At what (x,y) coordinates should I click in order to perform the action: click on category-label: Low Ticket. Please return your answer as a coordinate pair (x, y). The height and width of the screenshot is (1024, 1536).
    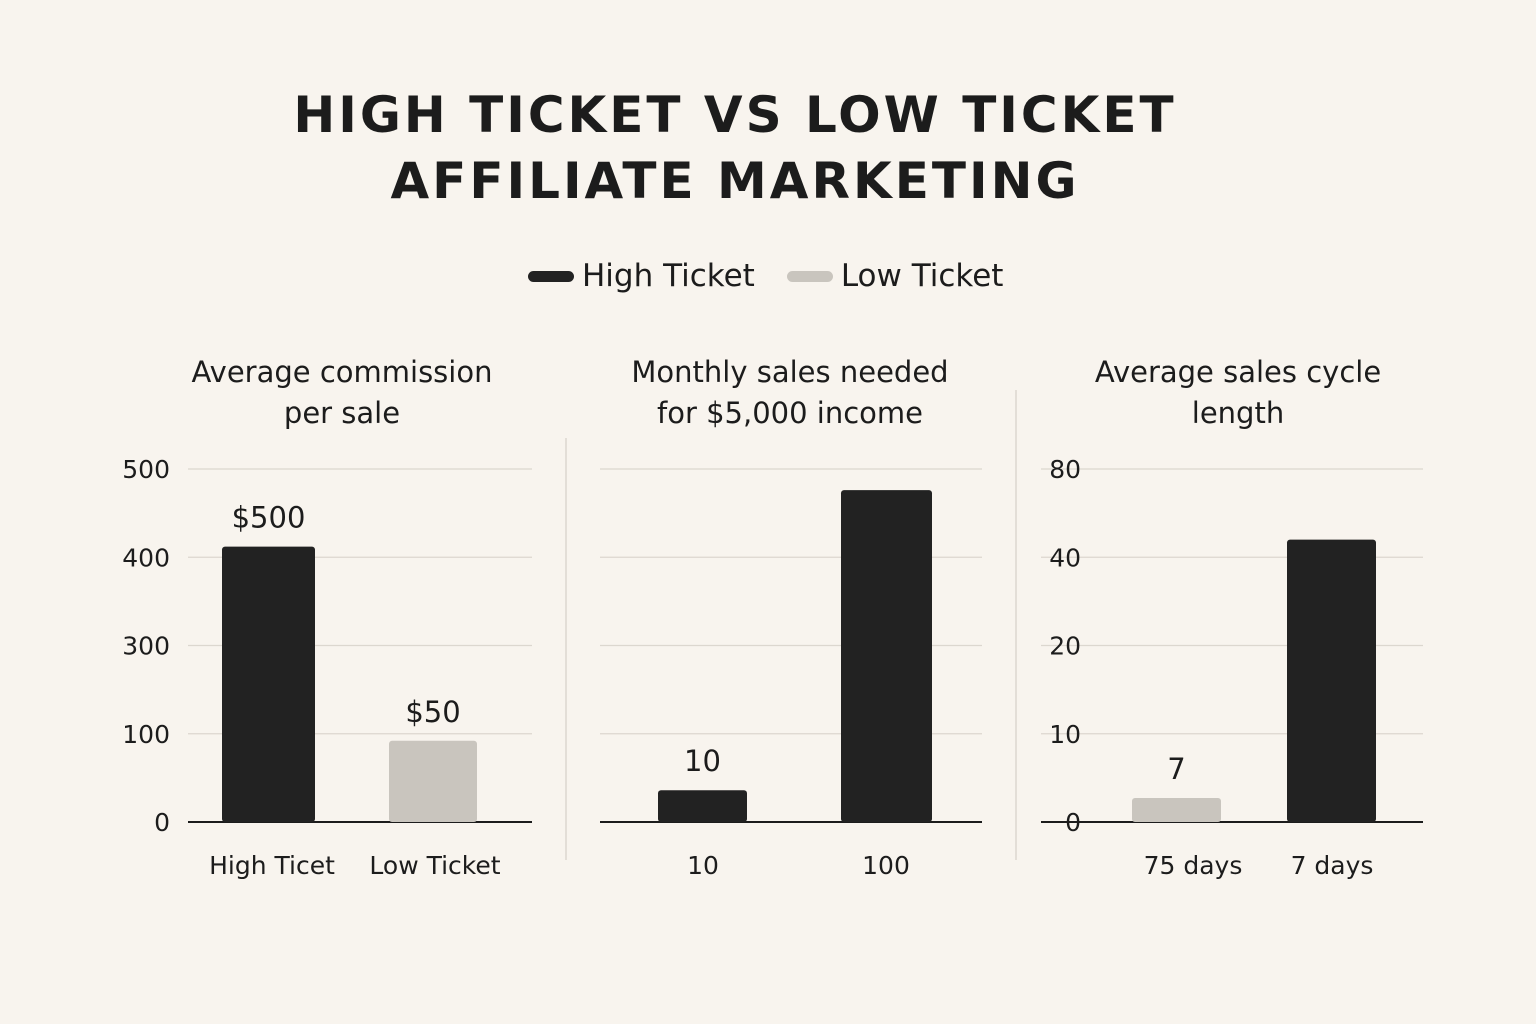
    Looking at the image, I should click on (434, 865).